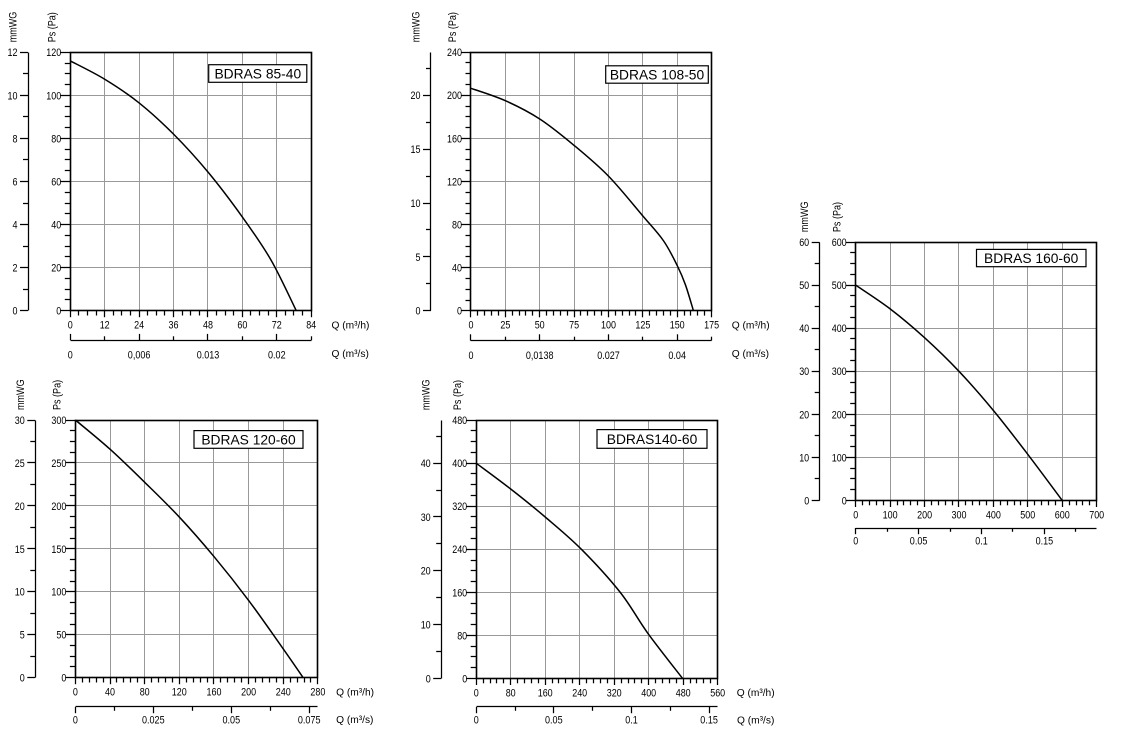 Image resolution: width=1124 pixels, height=748 pixels. Describe the element at coordinates (608, 356) in the screenshot. I see `svg-text: 0.027` at that location.